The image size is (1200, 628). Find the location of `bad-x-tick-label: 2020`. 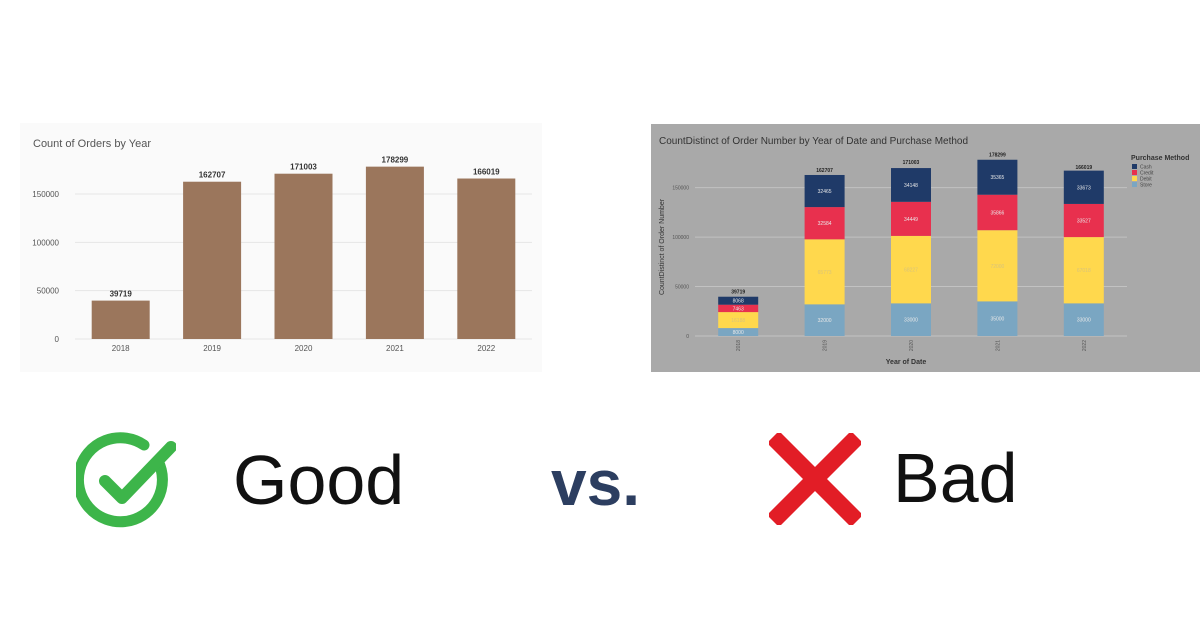

bad-x-tick-label: 2020 is located at coordinates (912, 345).